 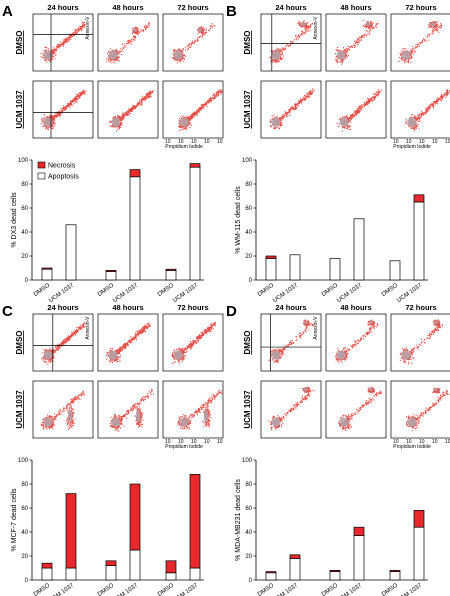 What do you see at coordinates (192, 7) in the screenshot?
I see `time-label: 72 hours` at bounding box center [192, 7].